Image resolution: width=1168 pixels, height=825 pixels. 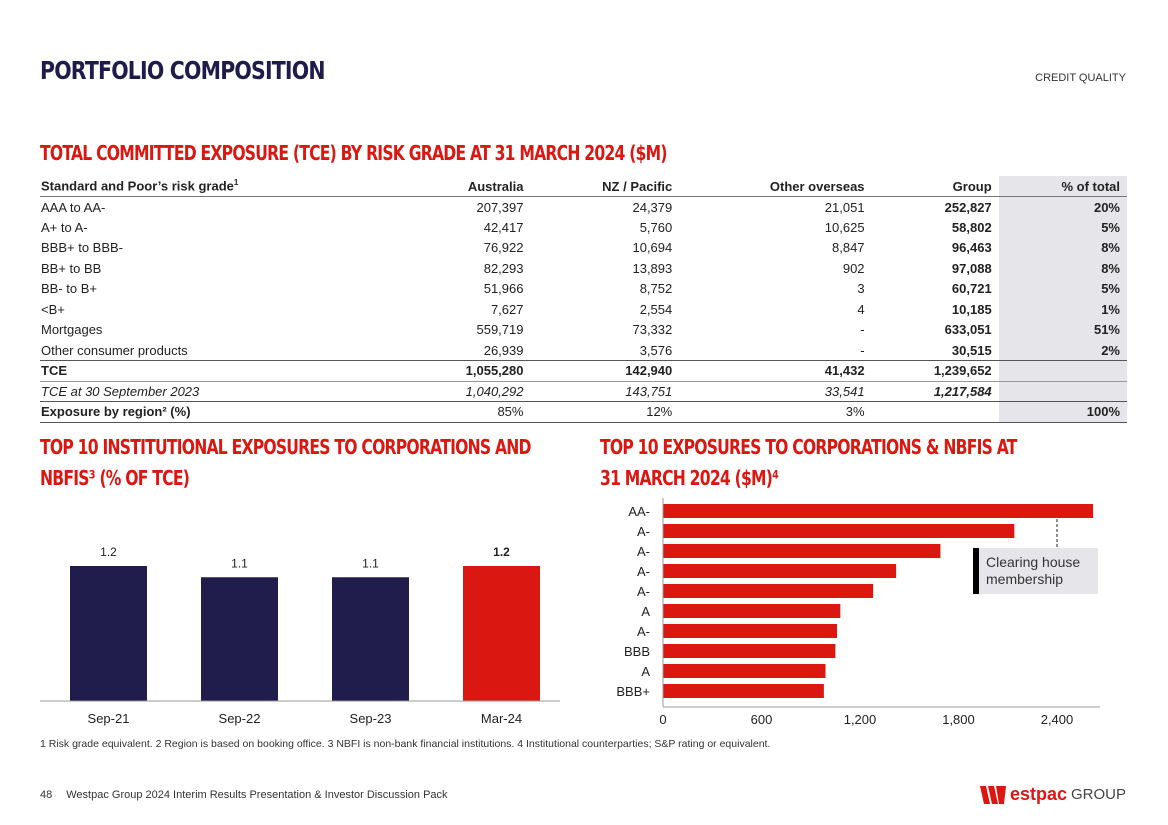 I want to click on table-cell: 8,847, so click(x=848, y=248).